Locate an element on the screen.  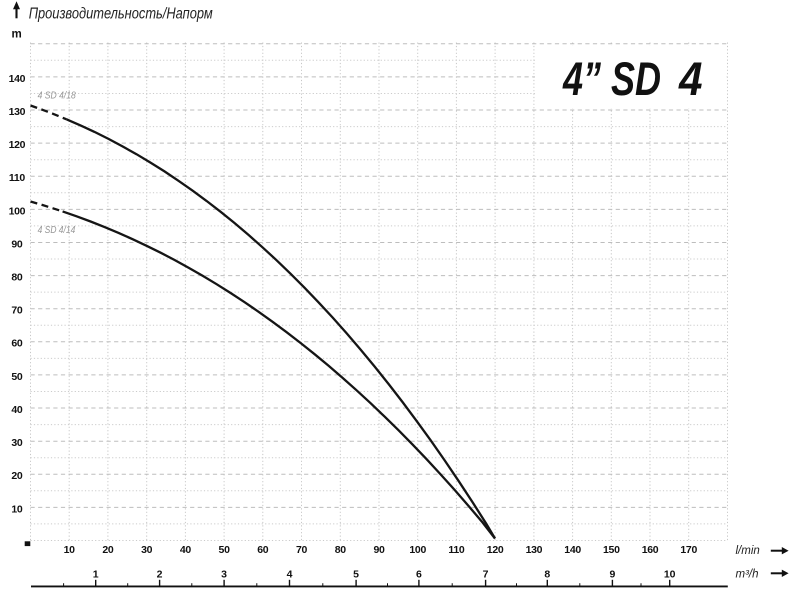
svg-text: 4” SD is located at coordinates (611, 79).